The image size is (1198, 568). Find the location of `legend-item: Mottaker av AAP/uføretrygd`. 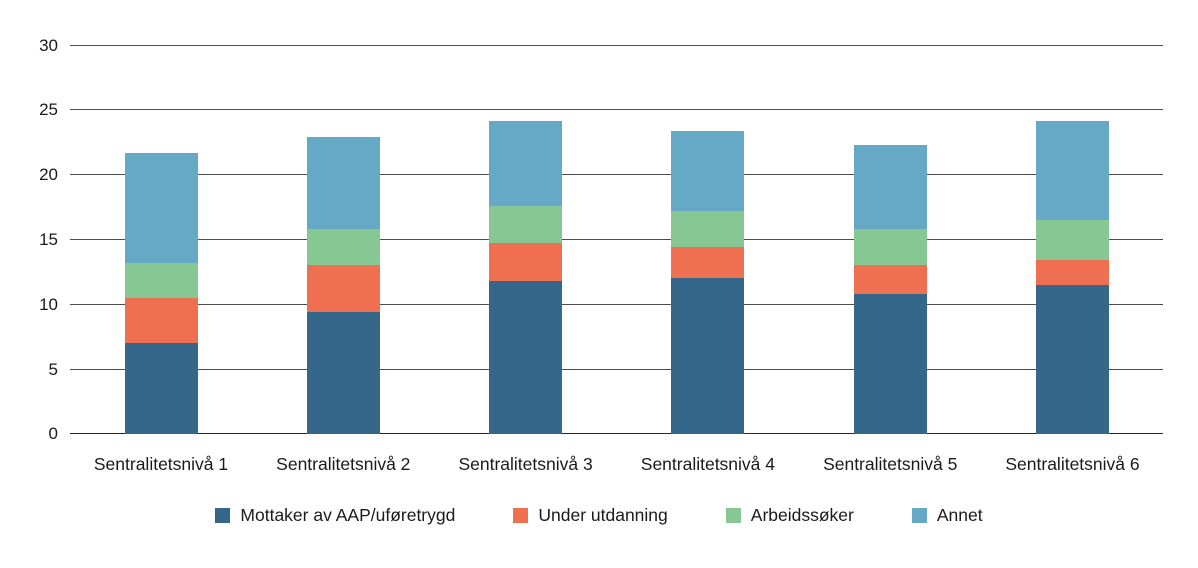

legend-item: Mottaker av AAP/uføretrygd is located at coordinates (335, 515).